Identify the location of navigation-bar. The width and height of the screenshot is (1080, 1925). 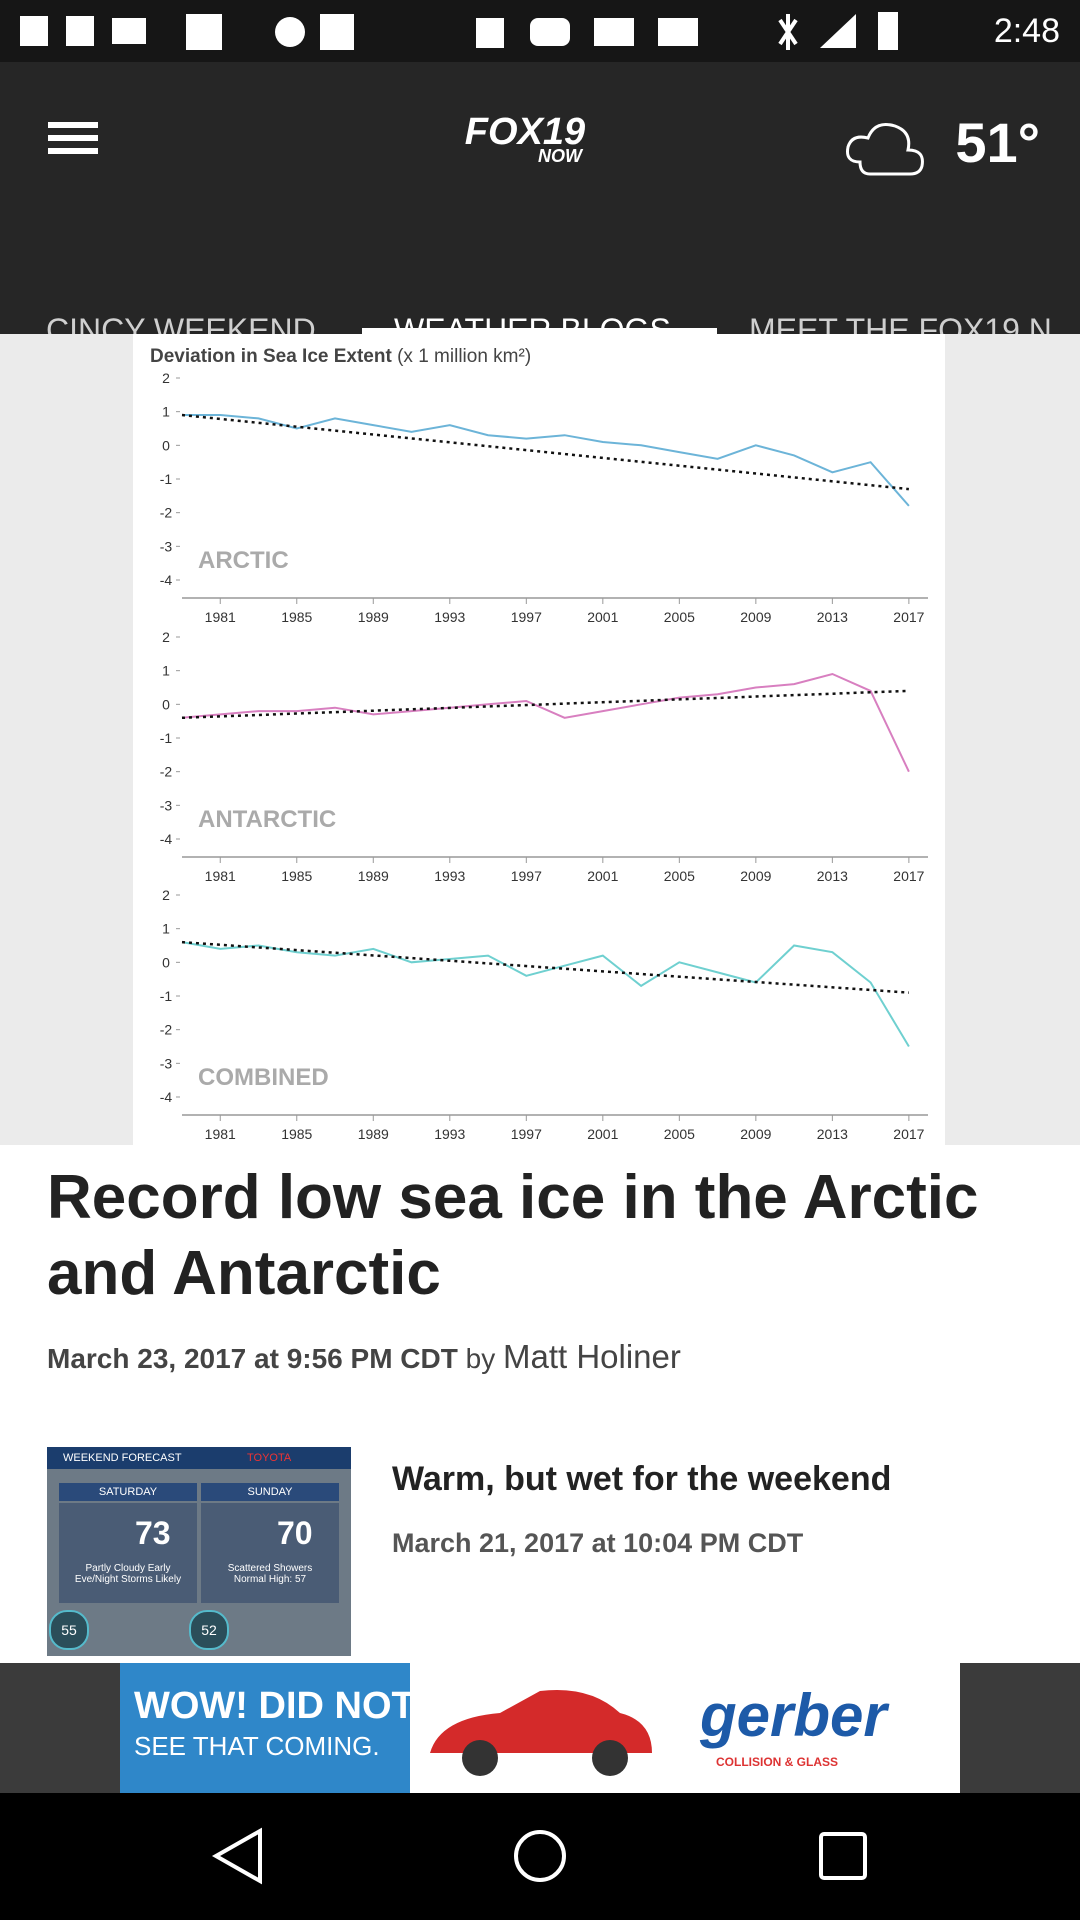
(540, 1856).